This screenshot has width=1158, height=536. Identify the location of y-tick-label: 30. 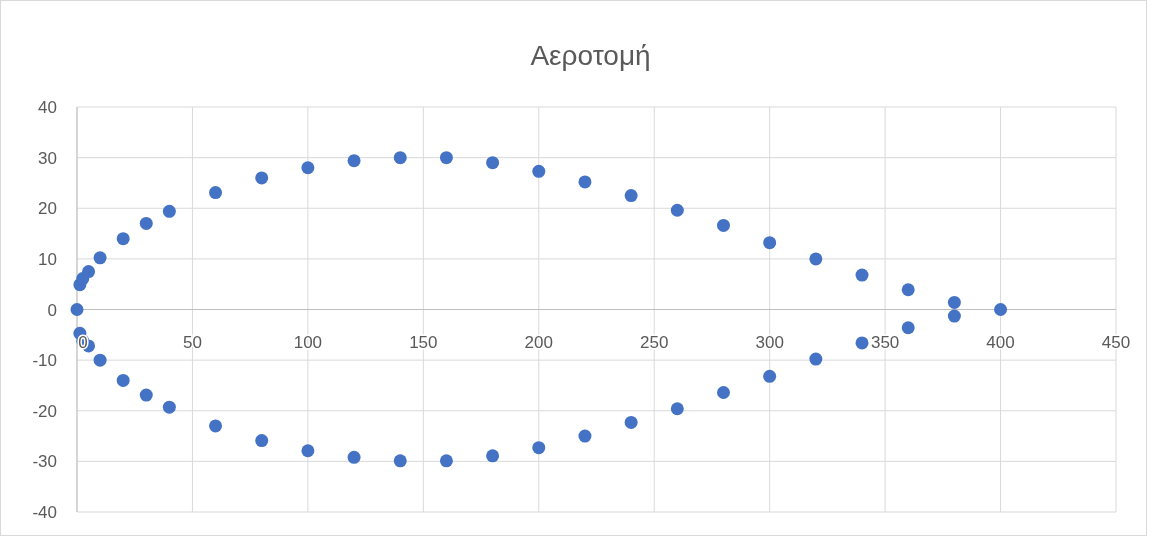
(47, 158).